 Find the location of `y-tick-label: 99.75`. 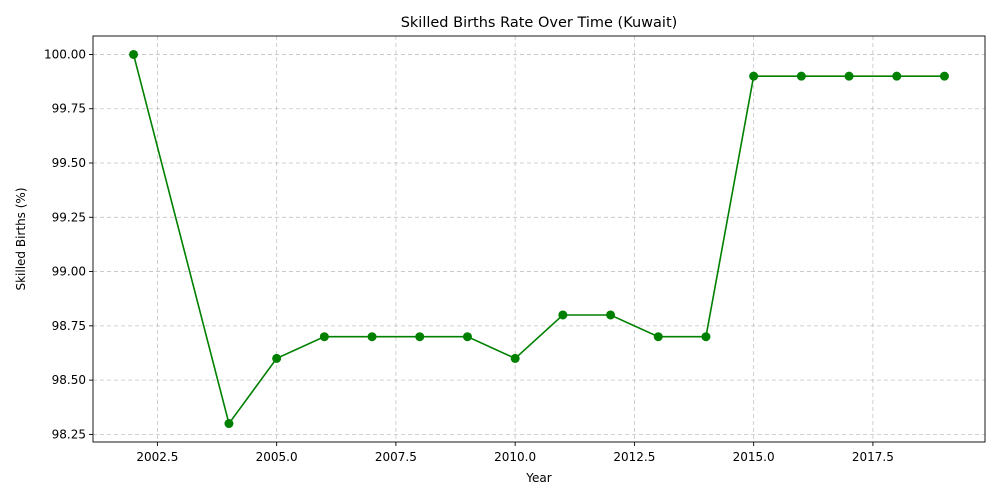

y-tick-label: 99.75 is located at coordinates (69, 109).